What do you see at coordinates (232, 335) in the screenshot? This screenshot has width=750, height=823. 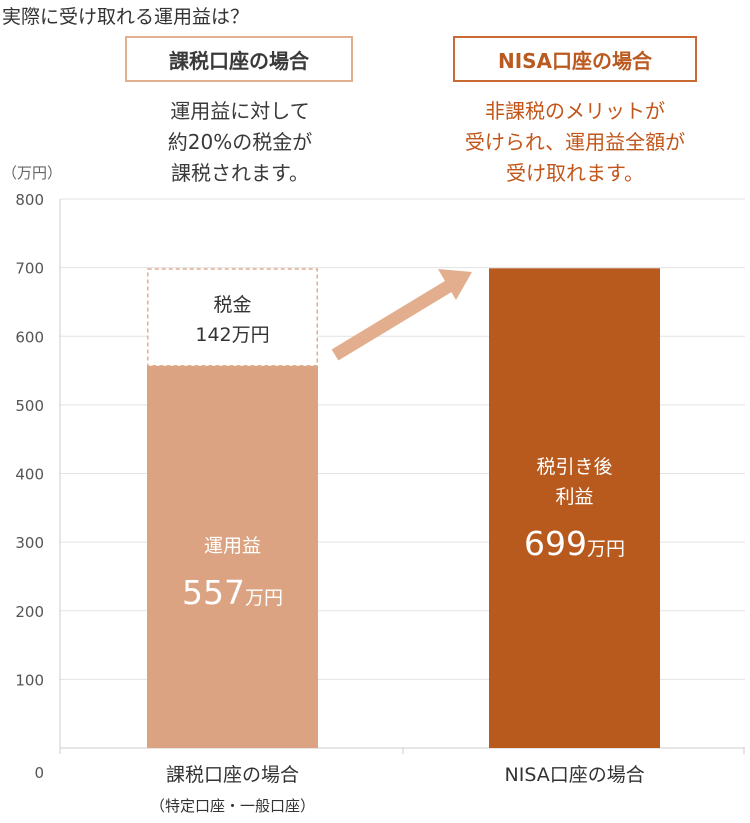 I see `tax-segment-value: 142万円` at bounding box center [232, 335].